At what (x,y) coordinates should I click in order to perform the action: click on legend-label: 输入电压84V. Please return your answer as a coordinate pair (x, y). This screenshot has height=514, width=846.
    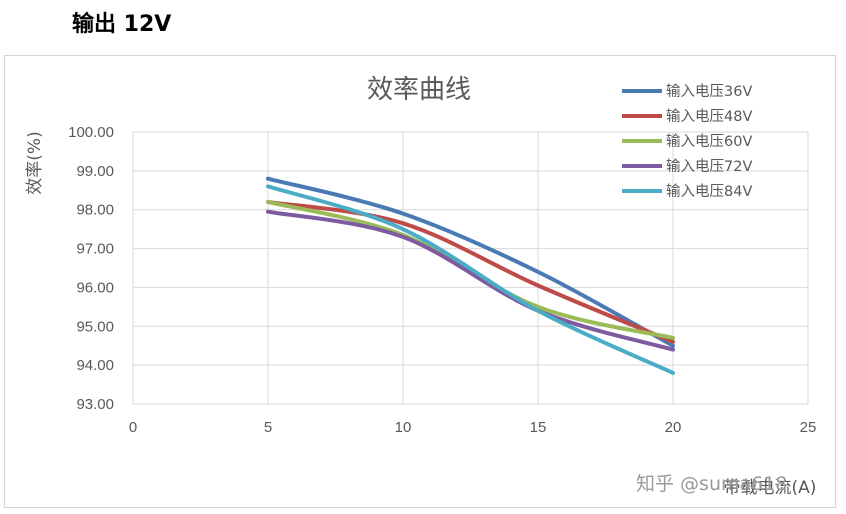
    Looking at the image, I should click on (709, 191).